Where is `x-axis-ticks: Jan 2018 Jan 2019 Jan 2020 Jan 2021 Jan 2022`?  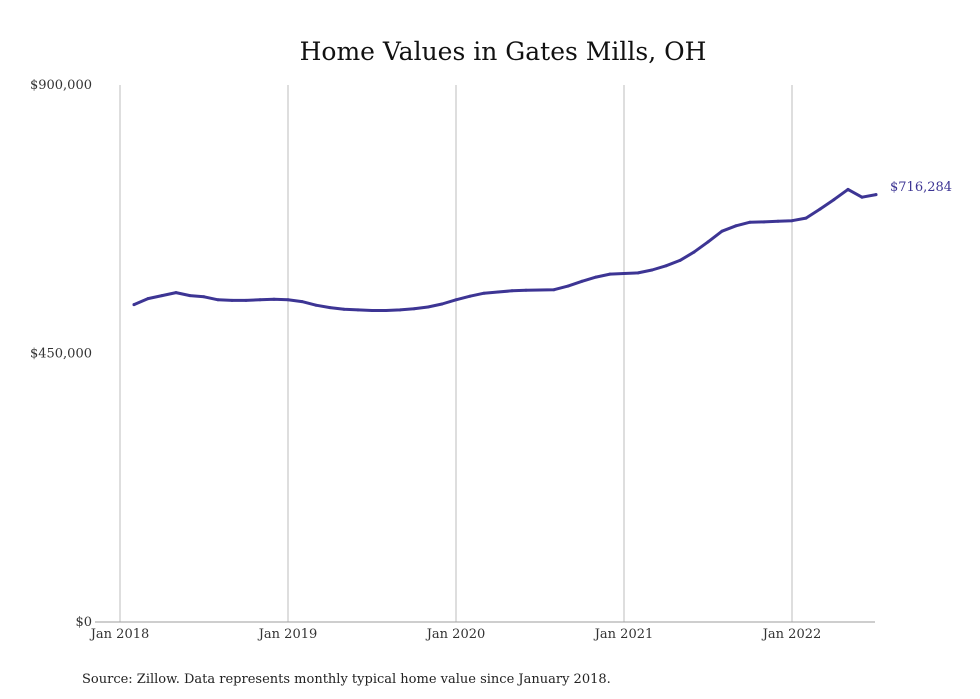
x-axis-ticks: Jan 2018 Jan 2019 Jan 2020 Jan 2021 Jan 2022 is located at coordinates (455, 634).